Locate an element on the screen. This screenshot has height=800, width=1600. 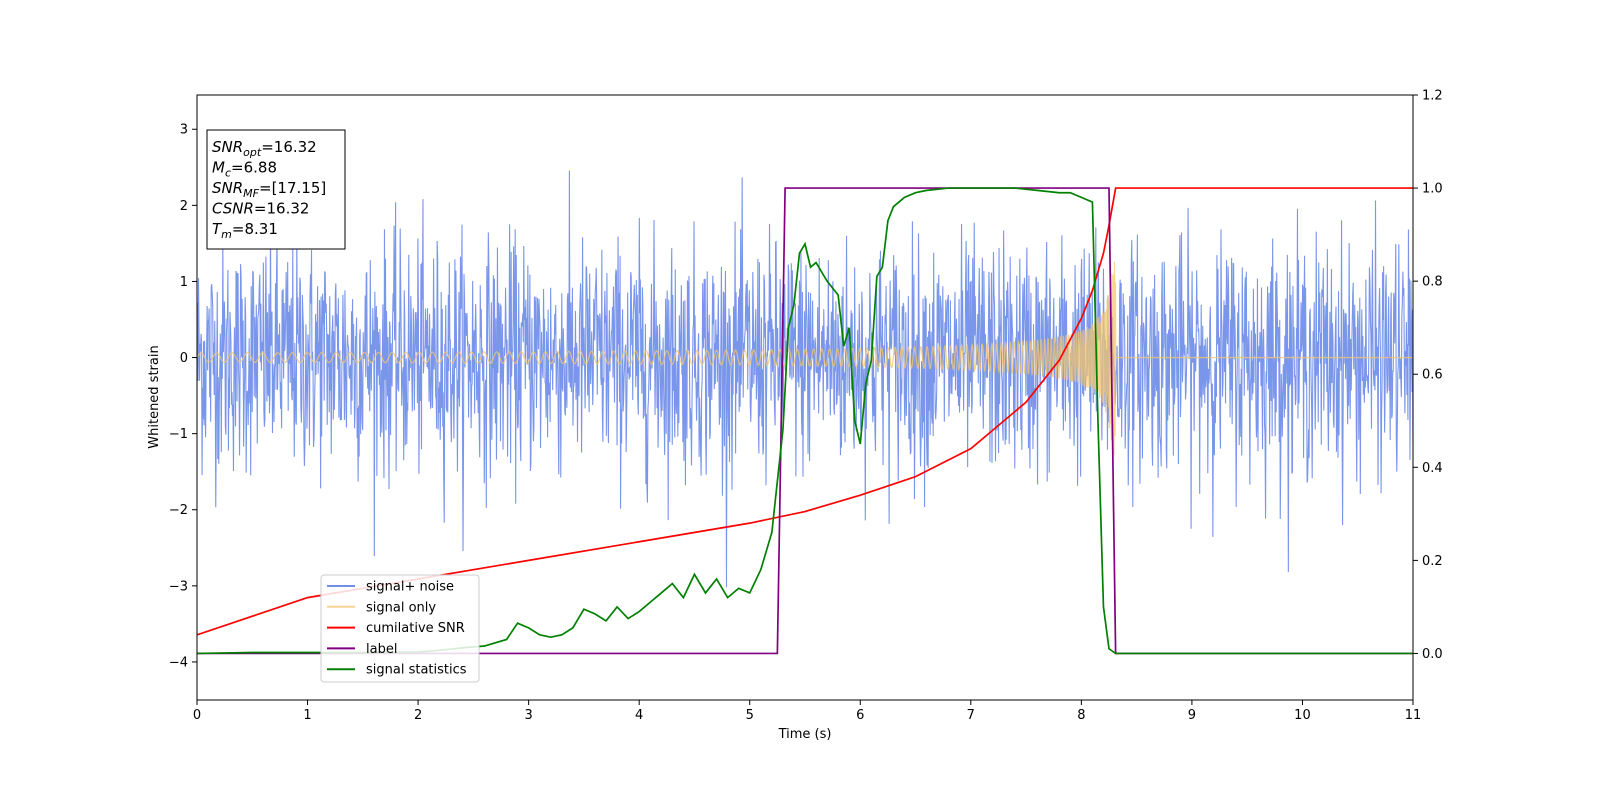
x-tick-label: 7 is located at coordinates (971, 715).